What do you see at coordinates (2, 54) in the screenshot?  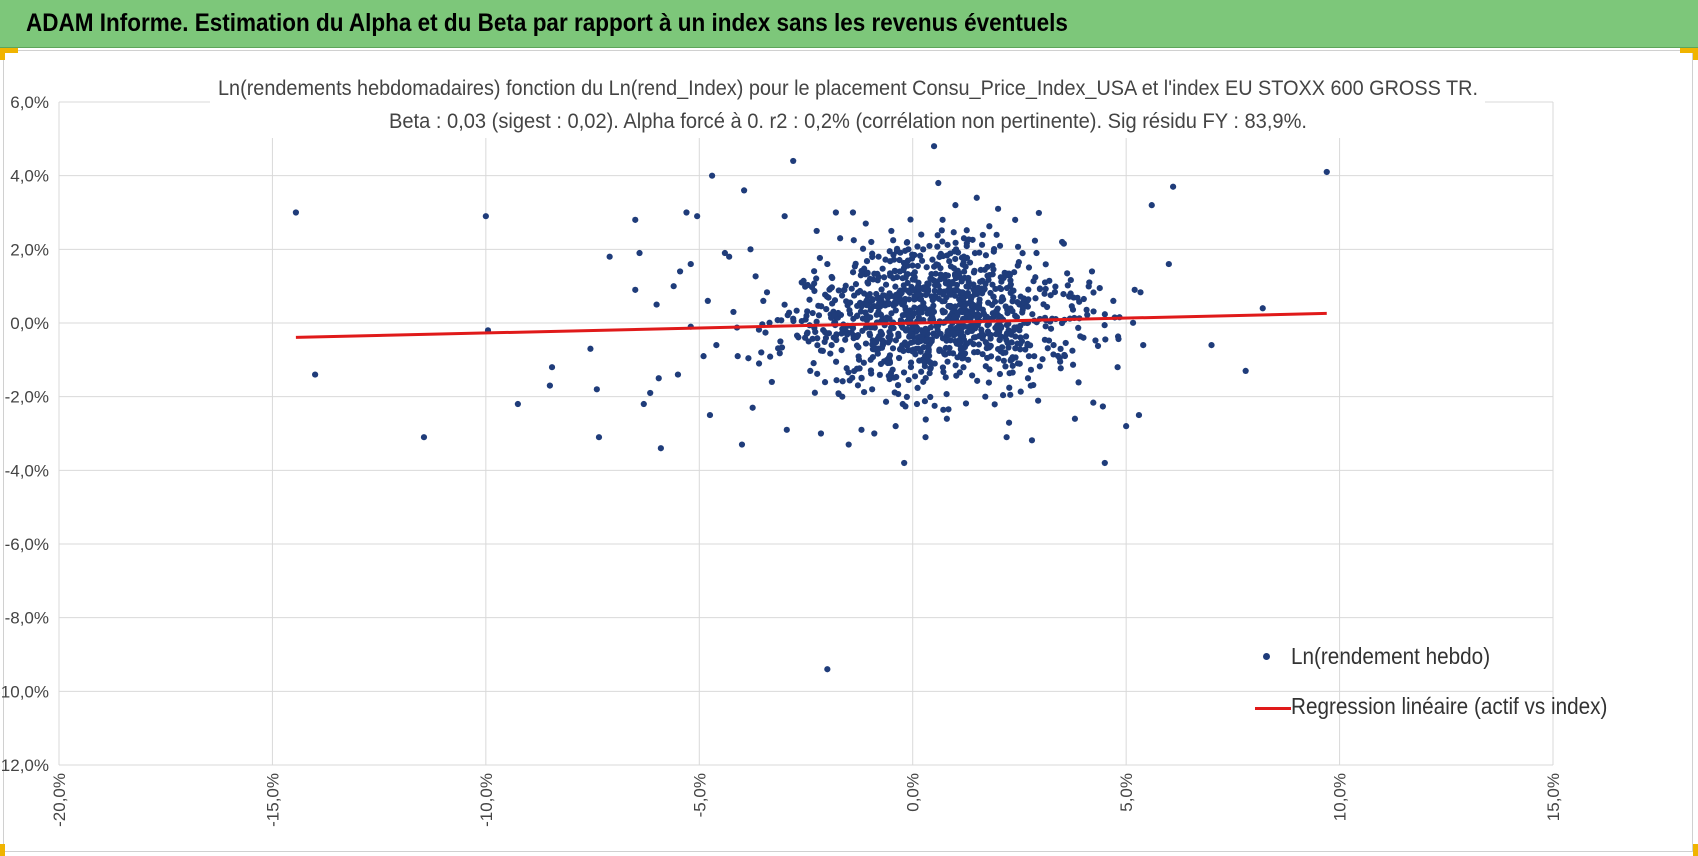 I see `resize-handle-top-left-vertical` at bounding box center [2, 54].